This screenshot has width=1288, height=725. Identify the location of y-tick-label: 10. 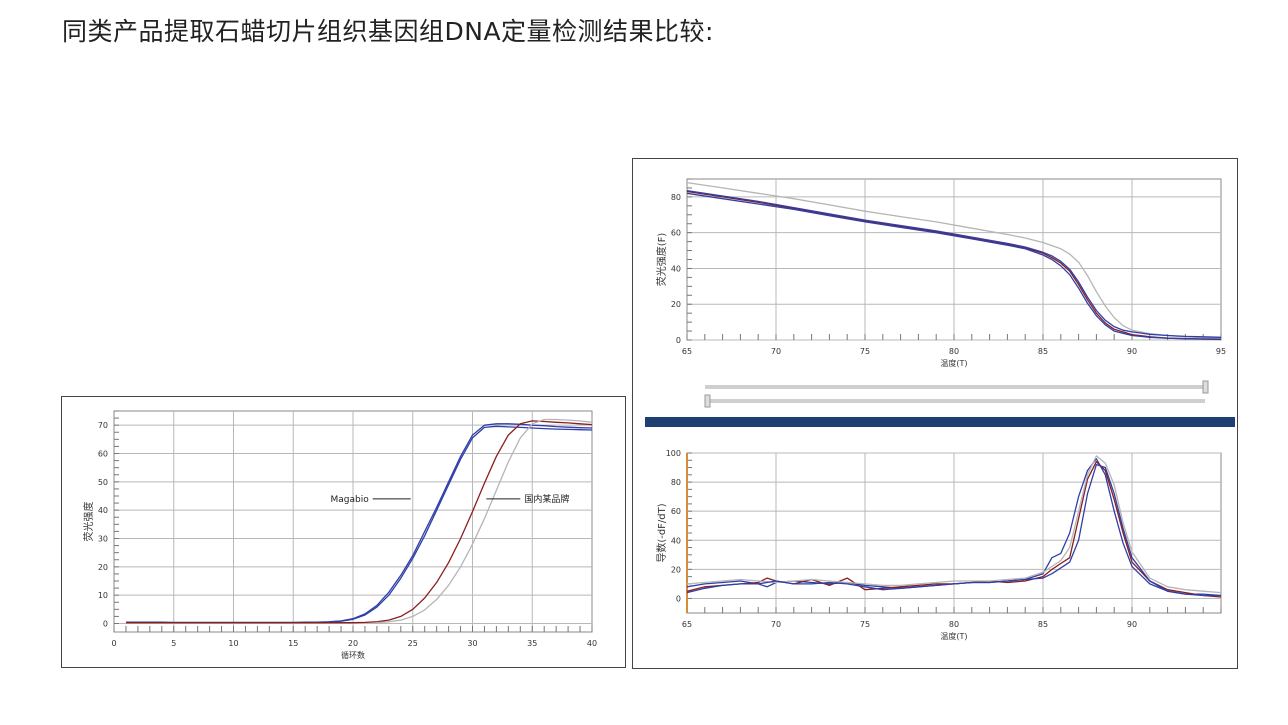
(103, 595).